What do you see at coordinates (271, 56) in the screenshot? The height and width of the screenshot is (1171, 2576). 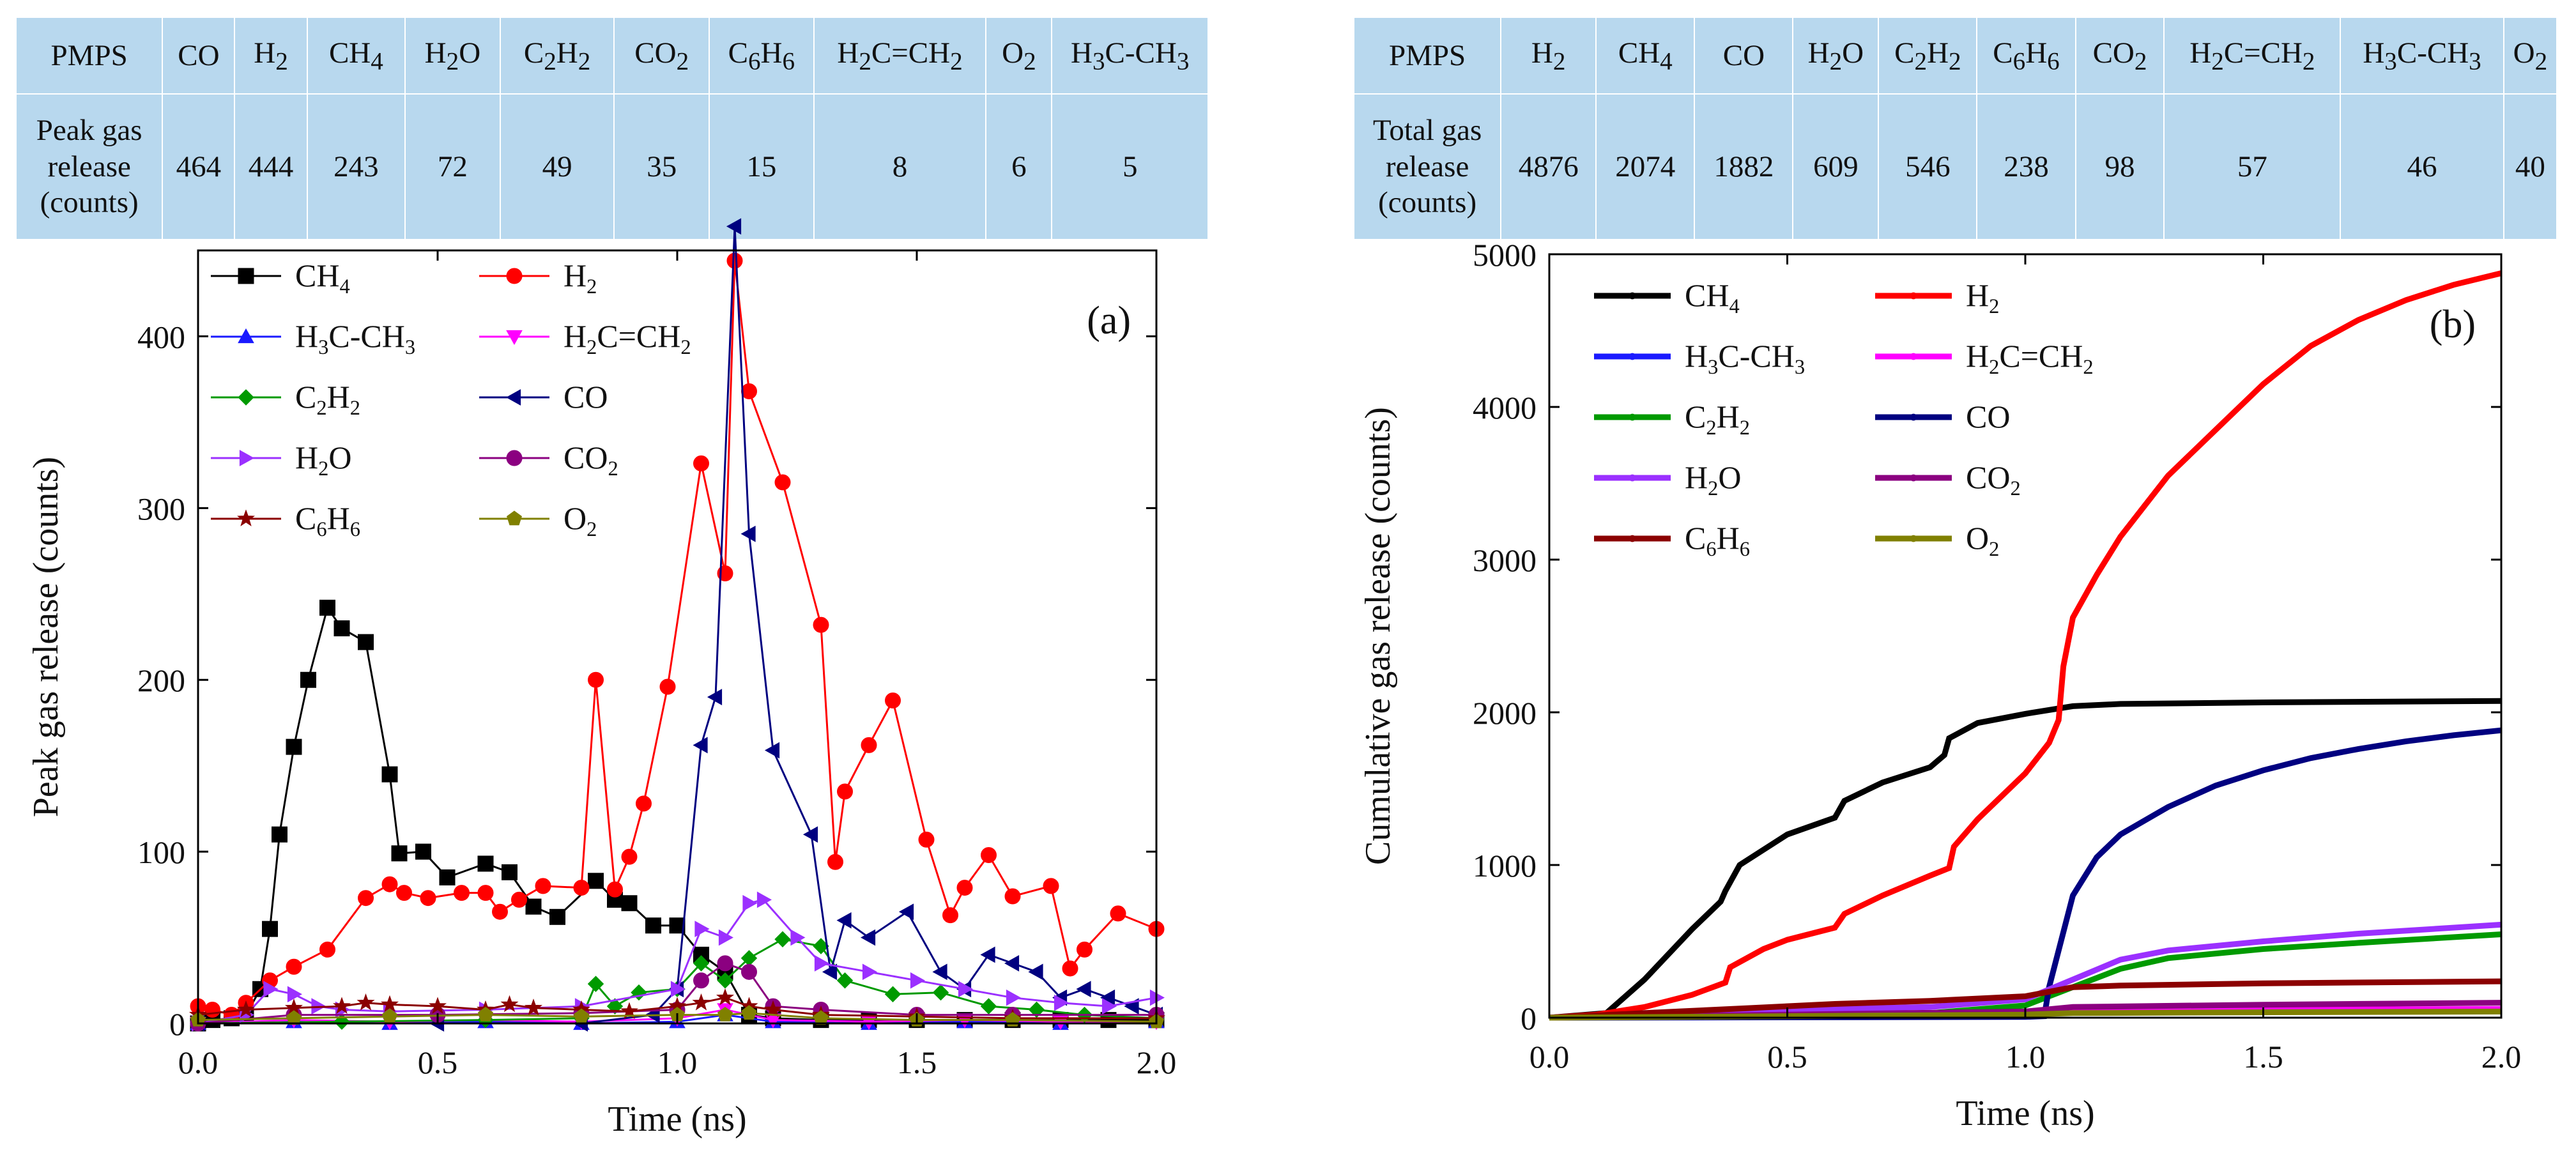 I see `table-header-cell: H2` at bounding box center [271, 56].